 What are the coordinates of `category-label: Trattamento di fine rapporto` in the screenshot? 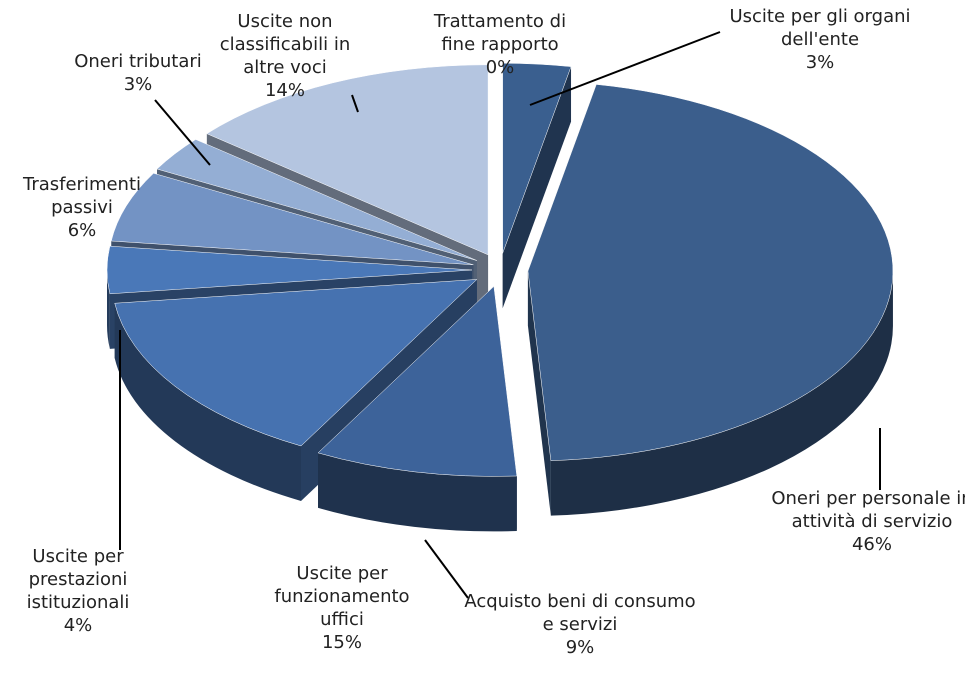 It's located at (500, 33).